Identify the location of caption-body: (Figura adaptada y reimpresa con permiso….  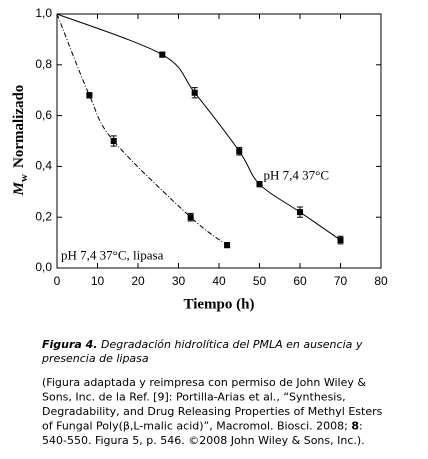
(212, 411).